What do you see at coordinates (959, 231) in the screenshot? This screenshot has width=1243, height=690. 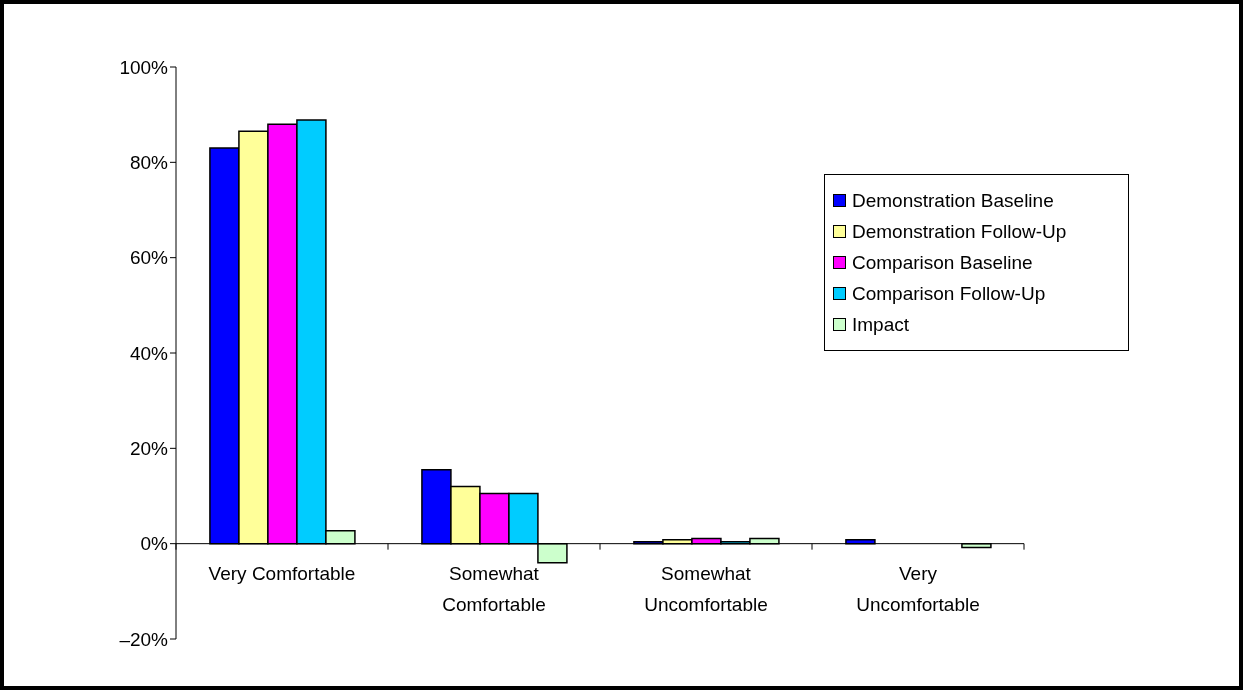 I see `legend-label: Demonstration Follow-Up` at bounding box center [959, 231].